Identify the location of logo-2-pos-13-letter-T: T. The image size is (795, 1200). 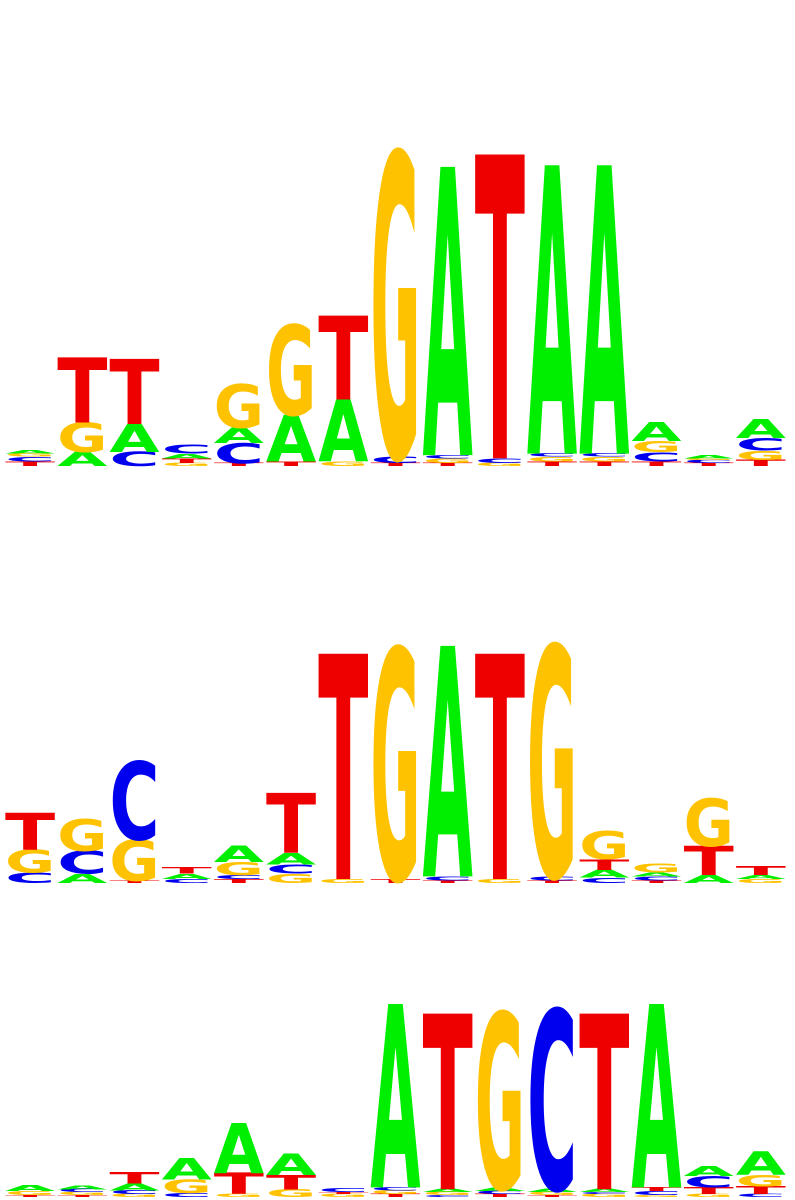
(656, 882).